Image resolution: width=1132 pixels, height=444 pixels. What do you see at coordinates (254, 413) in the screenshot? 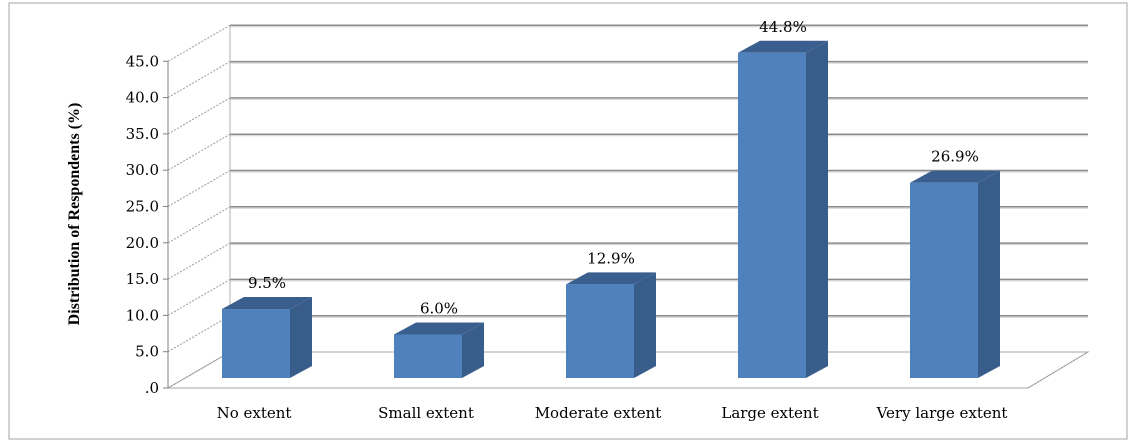
I see `x-tick-label: No extent` at bounding box center [254, 413].